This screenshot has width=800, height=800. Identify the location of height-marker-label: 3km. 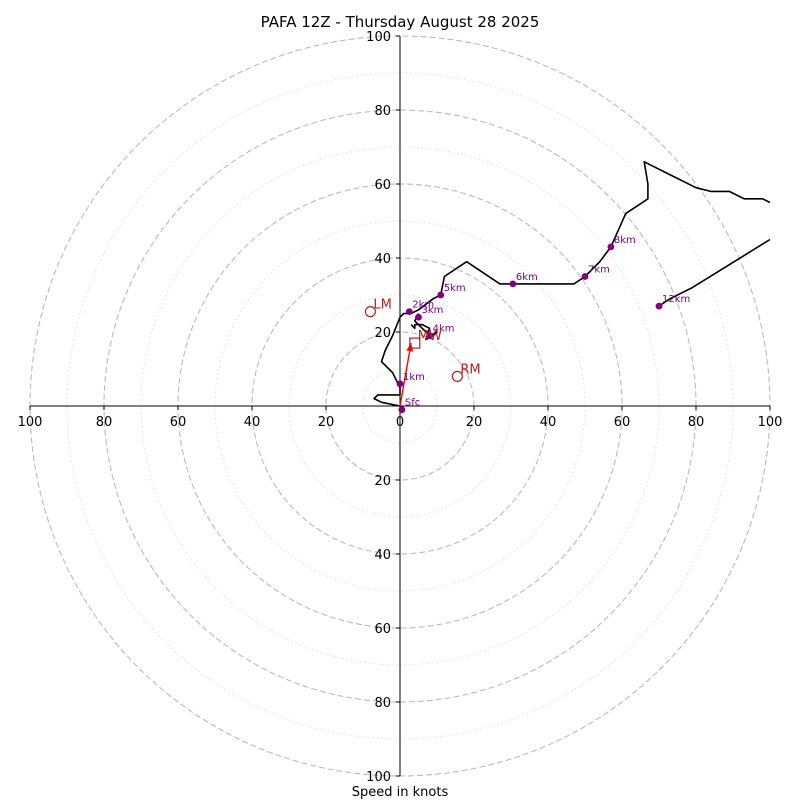
(433, 310).